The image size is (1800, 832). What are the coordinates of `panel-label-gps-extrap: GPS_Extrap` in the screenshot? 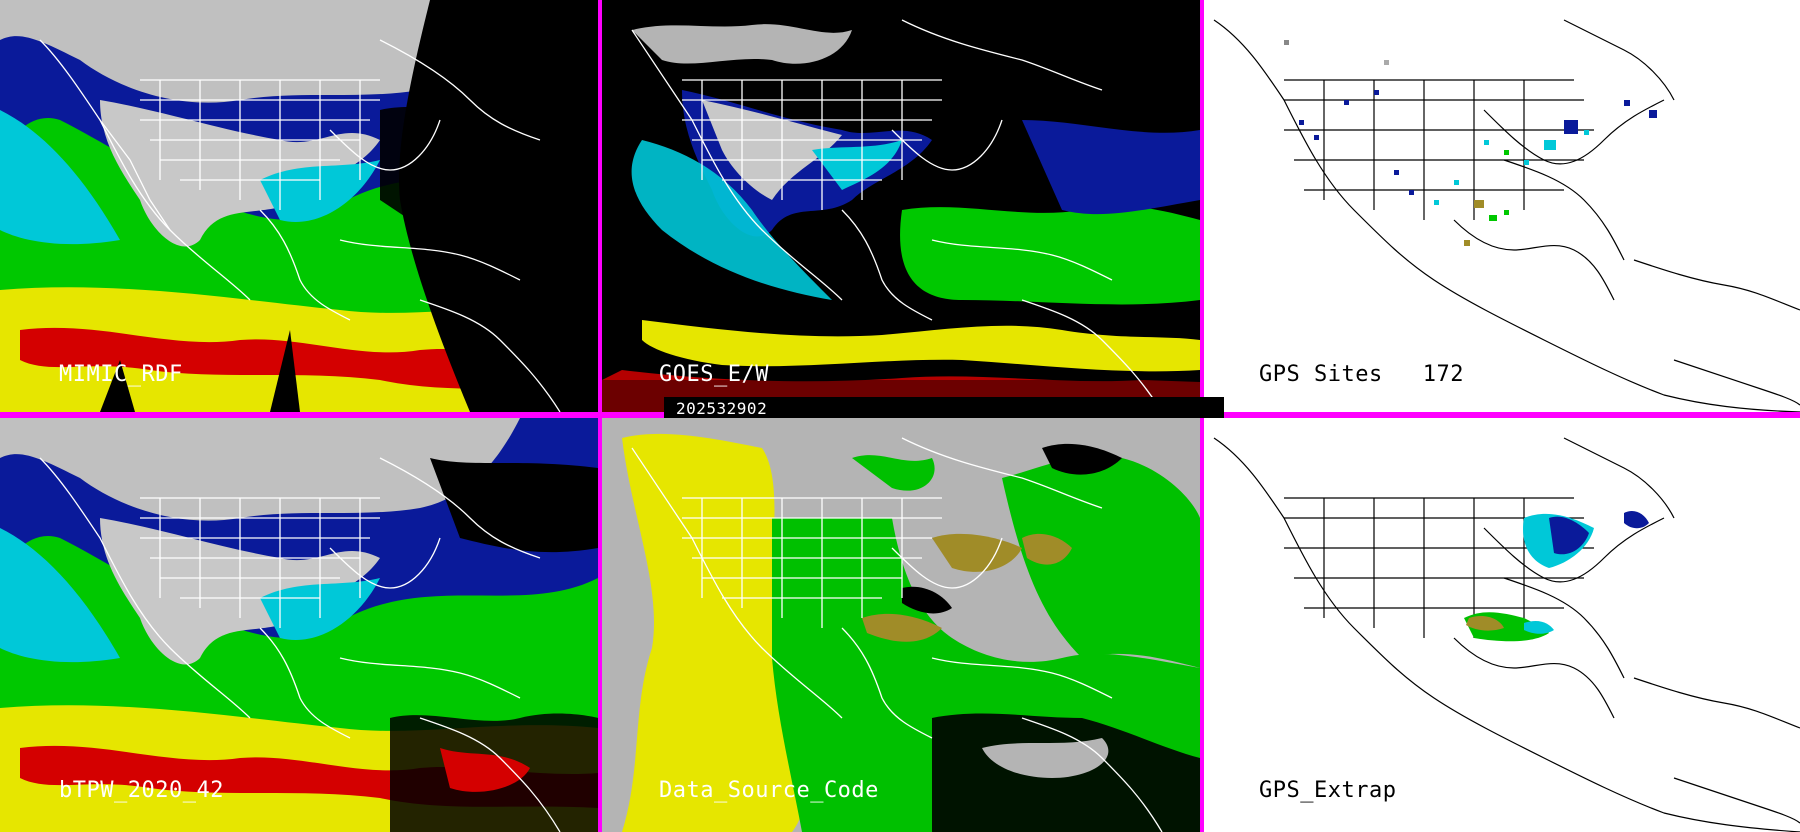 It's located at (1328, 790).